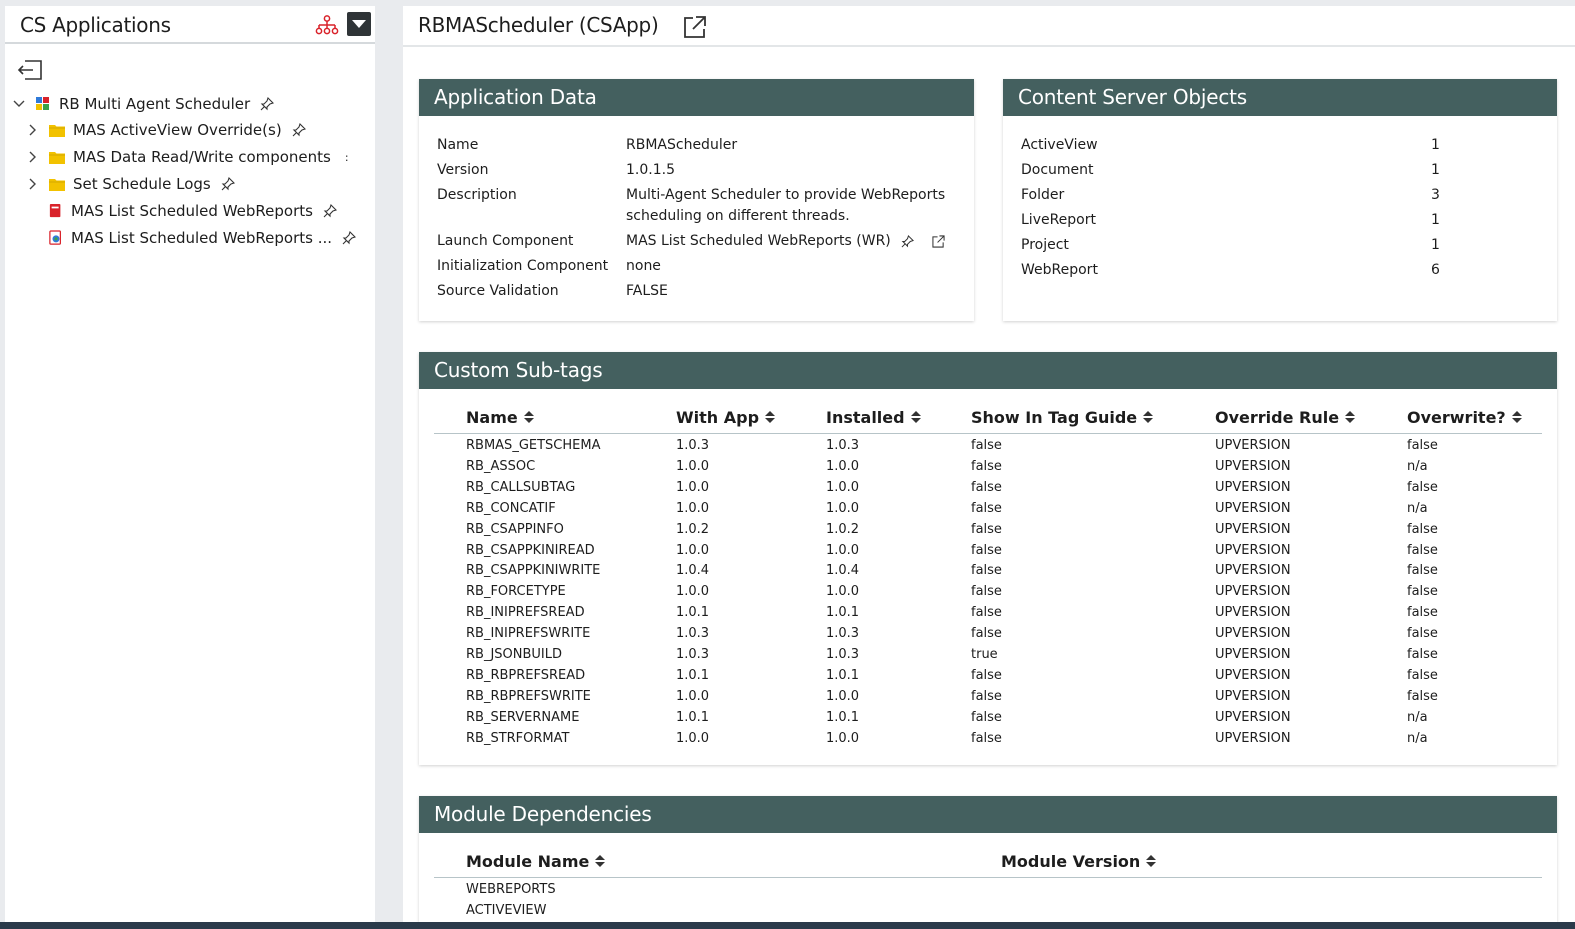 The width and height of the screenshot is (1575, 929). What do you see at coordinates (202, 157) in the screenshot?
I see `tree-item-label: MAS Data Read/Write components` at bounding box center [202, 157].